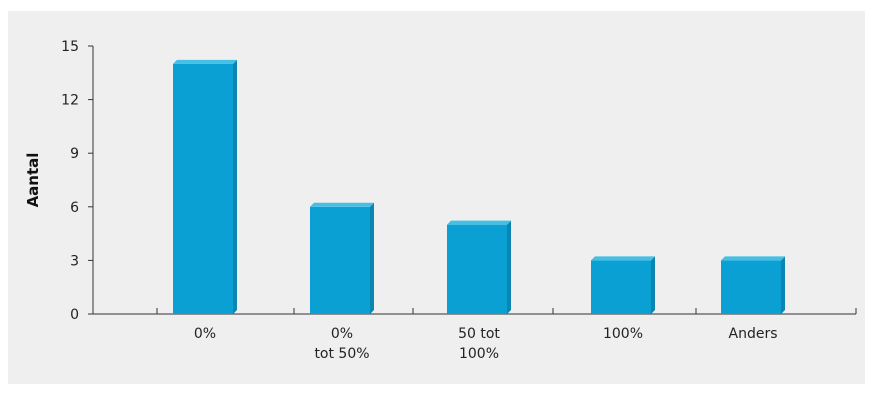  What do you see at coordinates (341, 354) in the screenshot?
I see `x-tick-label: tot 50%` at bounding box center [341, 354].